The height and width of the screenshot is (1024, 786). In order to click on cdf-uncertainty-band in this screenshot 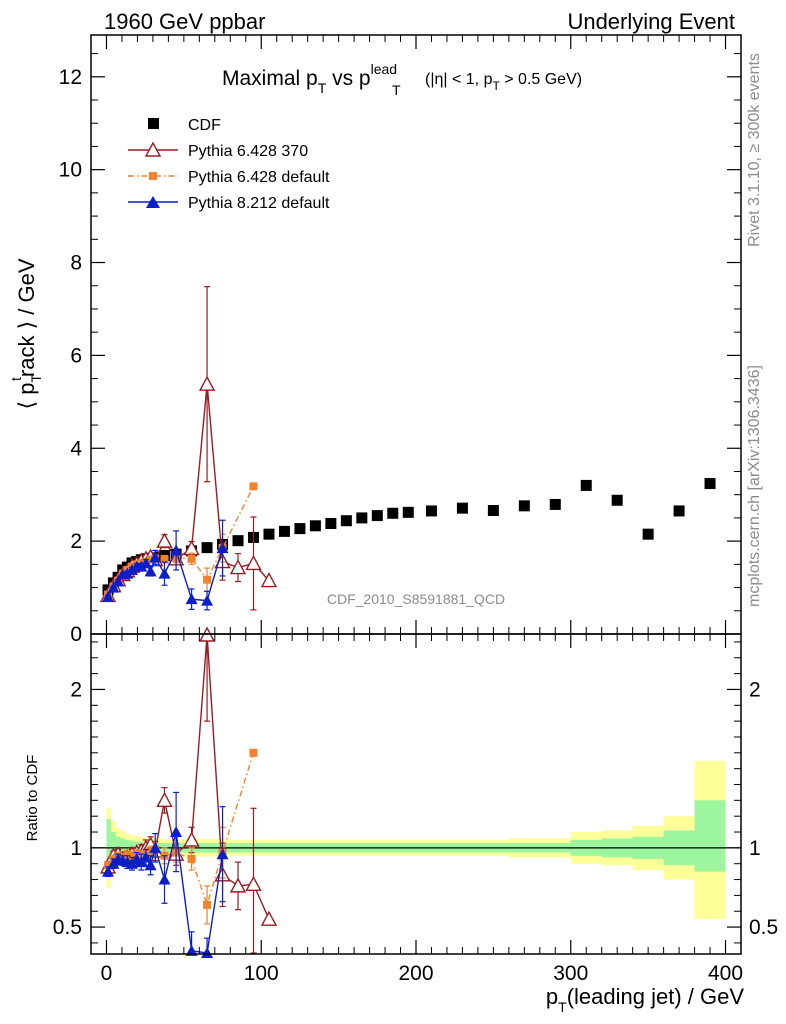, I will do `click(416, 840)`.